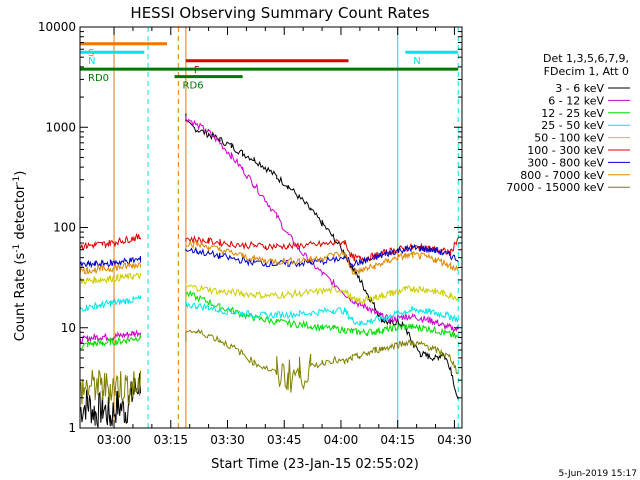 This screenshot has width=640, height=480. What do you see at coordinates (586, 58) in the screenshot?
I see `legend-header-0: Det 1,3,5,6,7,9,` at bounding box center [586, 58].